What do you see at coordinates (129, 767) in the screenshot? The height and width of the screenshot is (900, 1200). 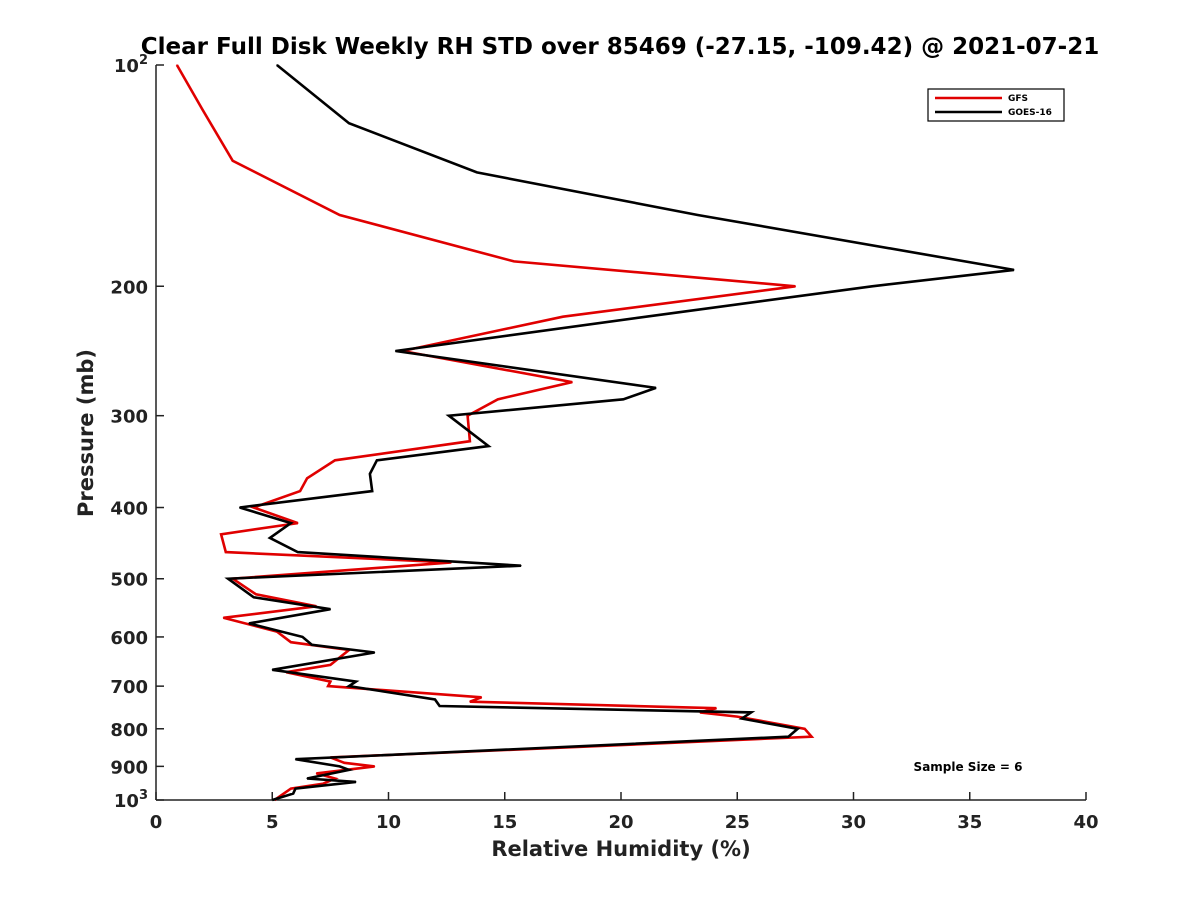 I see `y-tick-label: 900` at bounding box center [129, 767].